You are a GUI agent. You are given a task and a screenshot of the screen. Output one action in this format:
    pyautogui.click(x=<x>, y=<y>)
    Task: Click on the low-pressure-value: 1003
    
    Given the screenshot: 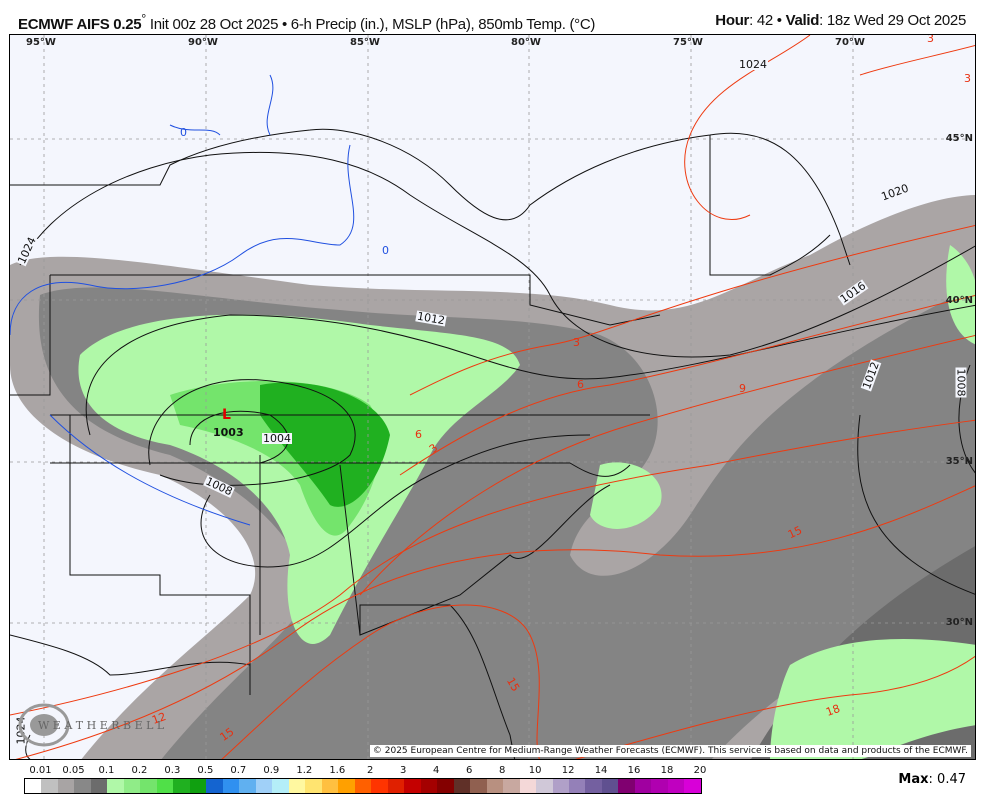 What is the action you would take?
    pyautogui.click(x=228, y=432)
    